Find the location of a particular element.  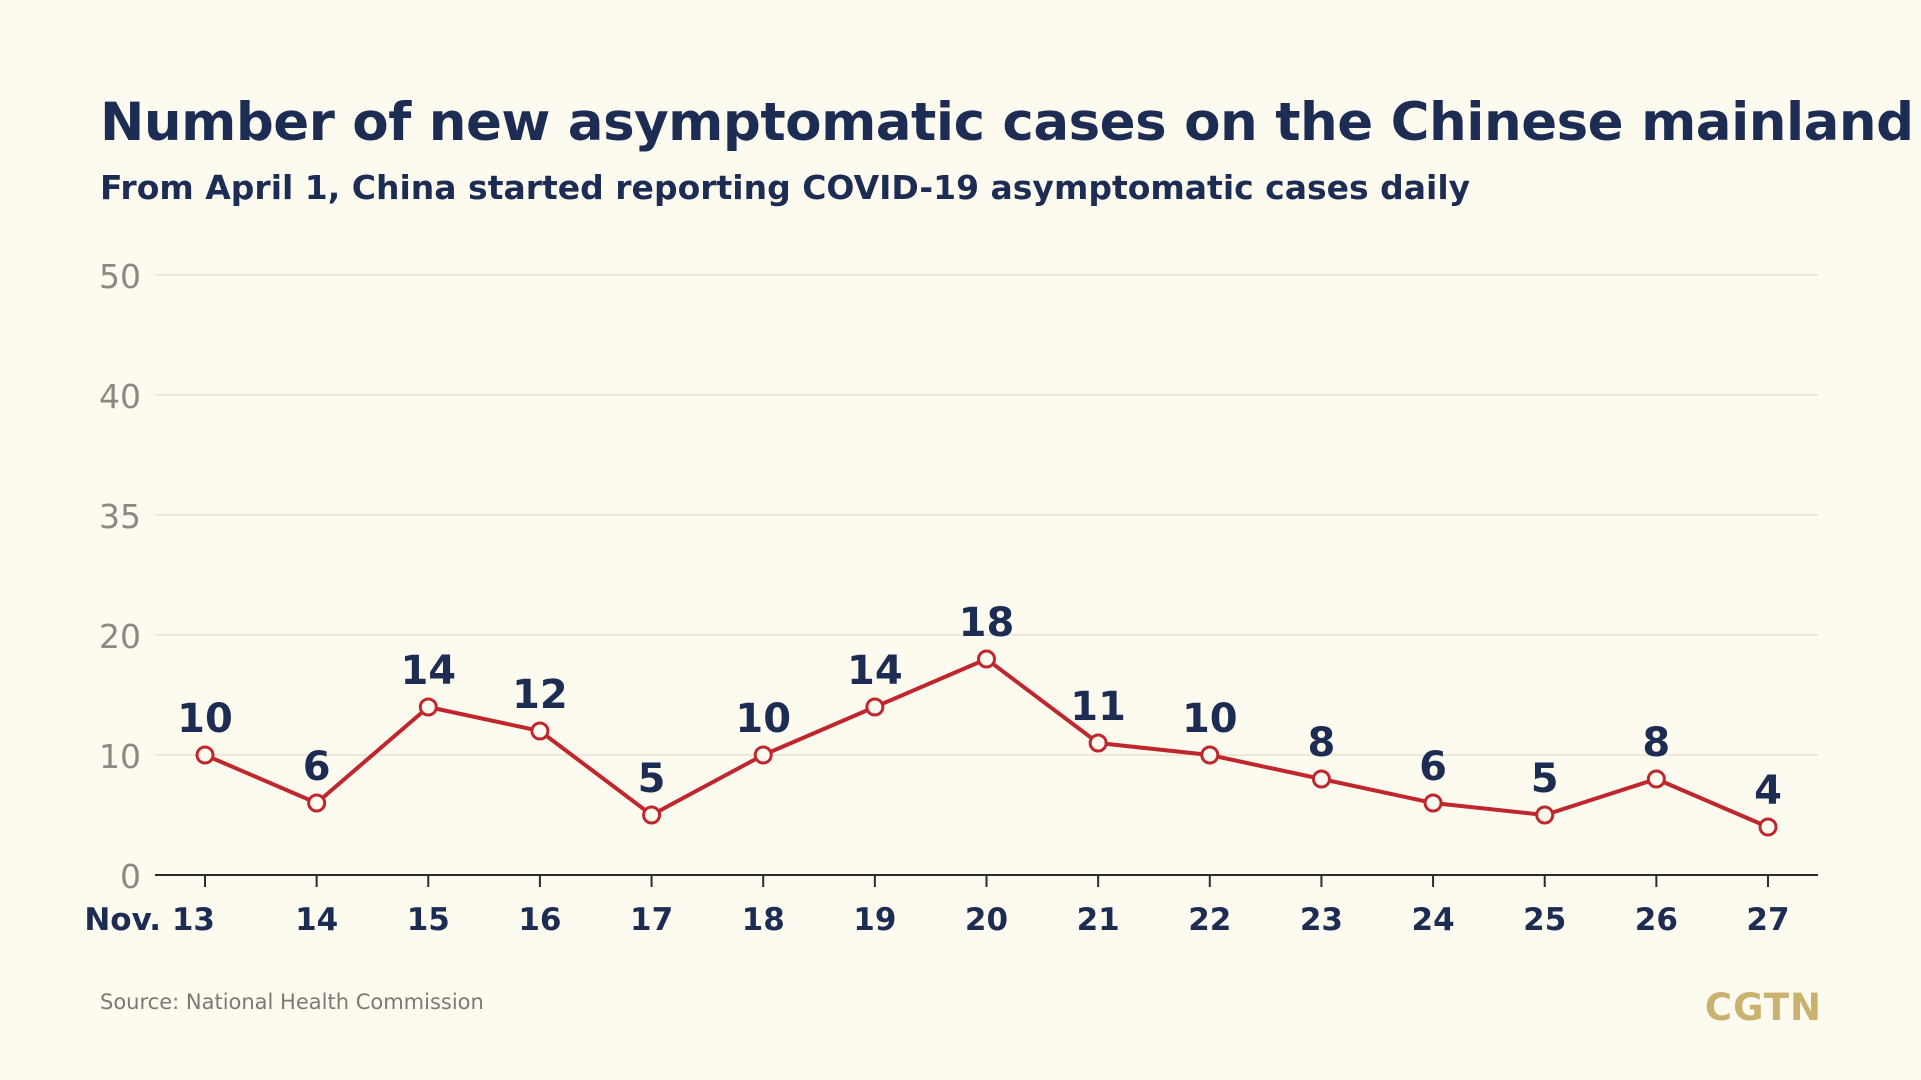

x-tick-label: 16 is located at coordinates (539, 920).